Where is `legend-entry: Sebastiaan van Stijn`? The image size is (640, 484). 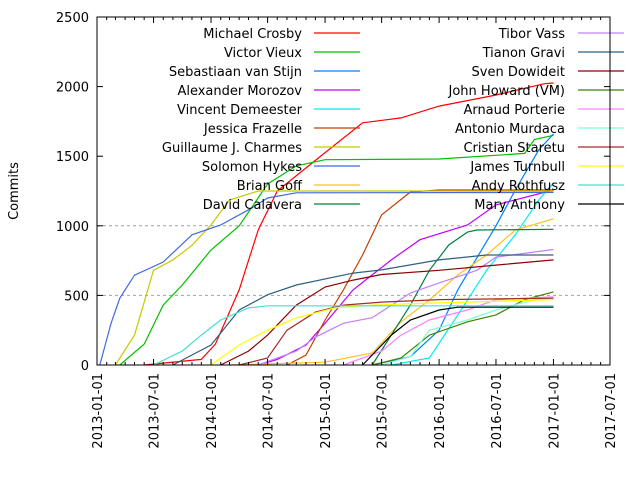
legend-entry: Sebastiaan van Stijn is located at coordinates (264, 72).